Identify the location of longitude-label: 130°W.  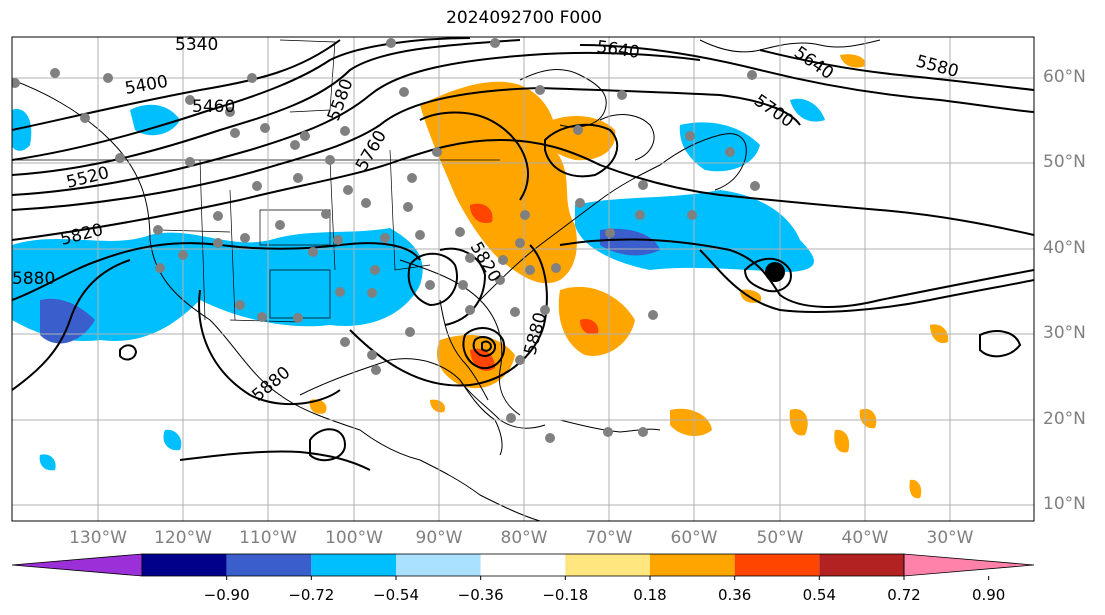
(98, 538).